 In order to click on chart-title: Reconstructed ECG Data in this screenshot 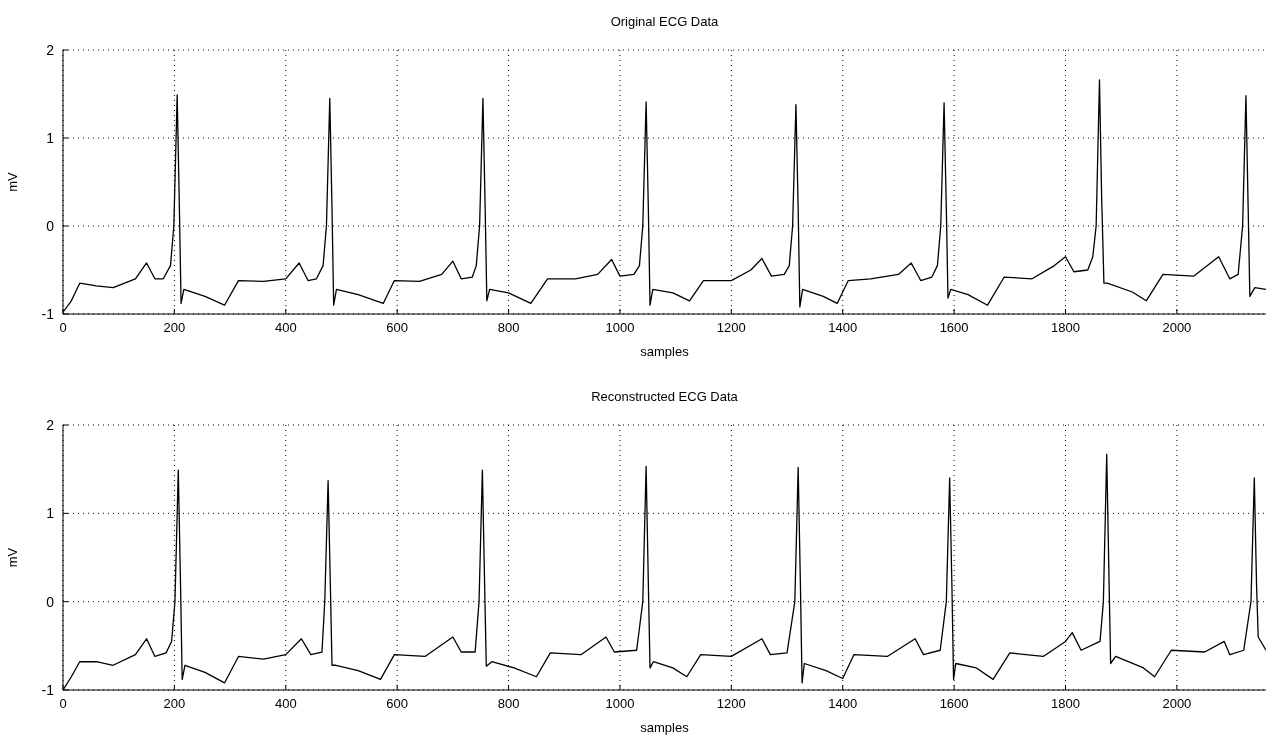, I will do `click(664, 396)`.